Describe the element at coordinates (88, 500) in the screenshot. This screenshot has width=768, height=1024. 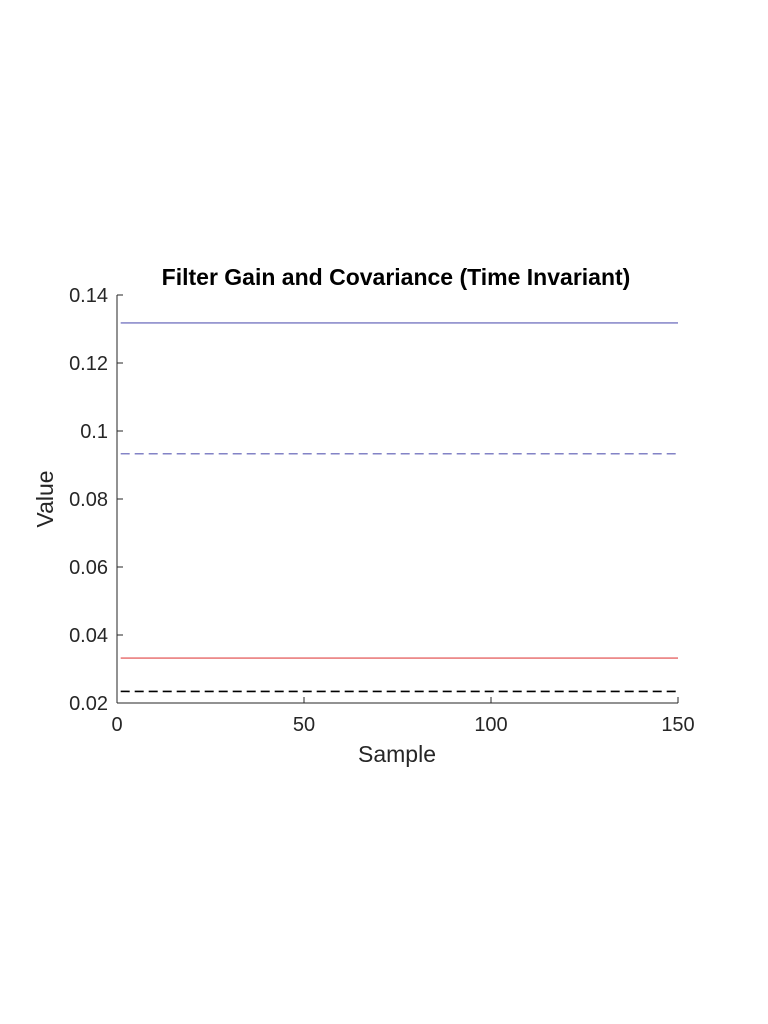
I see `y-tick-label: 0.08` at that location.